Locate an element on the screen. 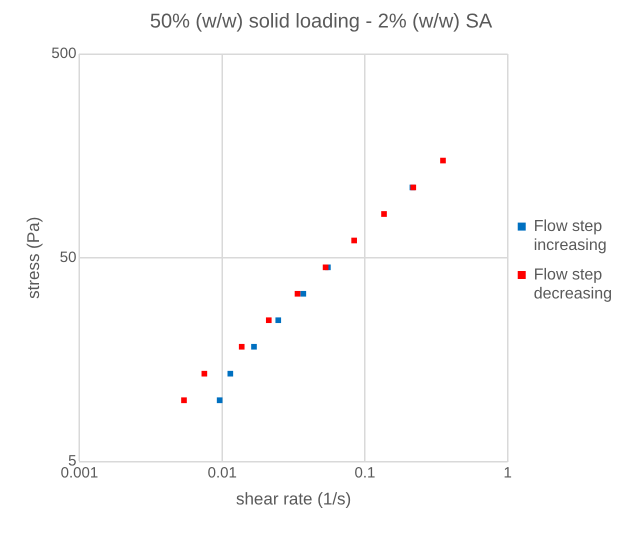 Image resolution: width=636 pixels, height=534 pixels. y-tick-label: 500 is located at coordinates (63, 53).